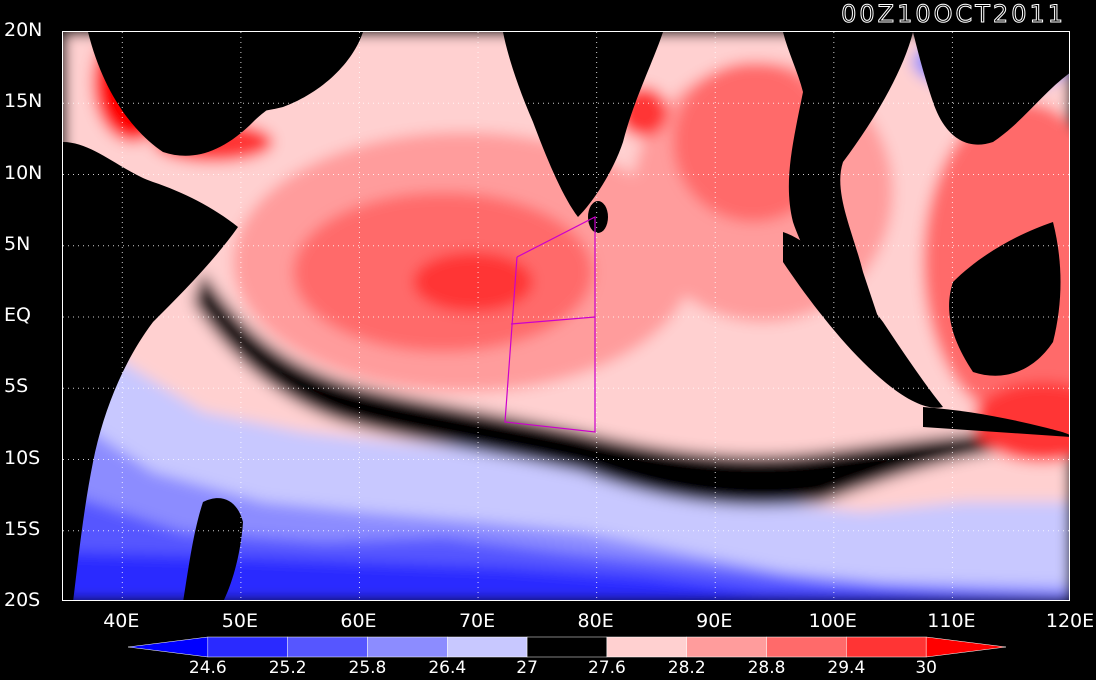 The image size is (1096, 680). What do you see at coordinates (553, 320) in the screenshot?
I see `study-region-divider` at bounding box center [553, 320].